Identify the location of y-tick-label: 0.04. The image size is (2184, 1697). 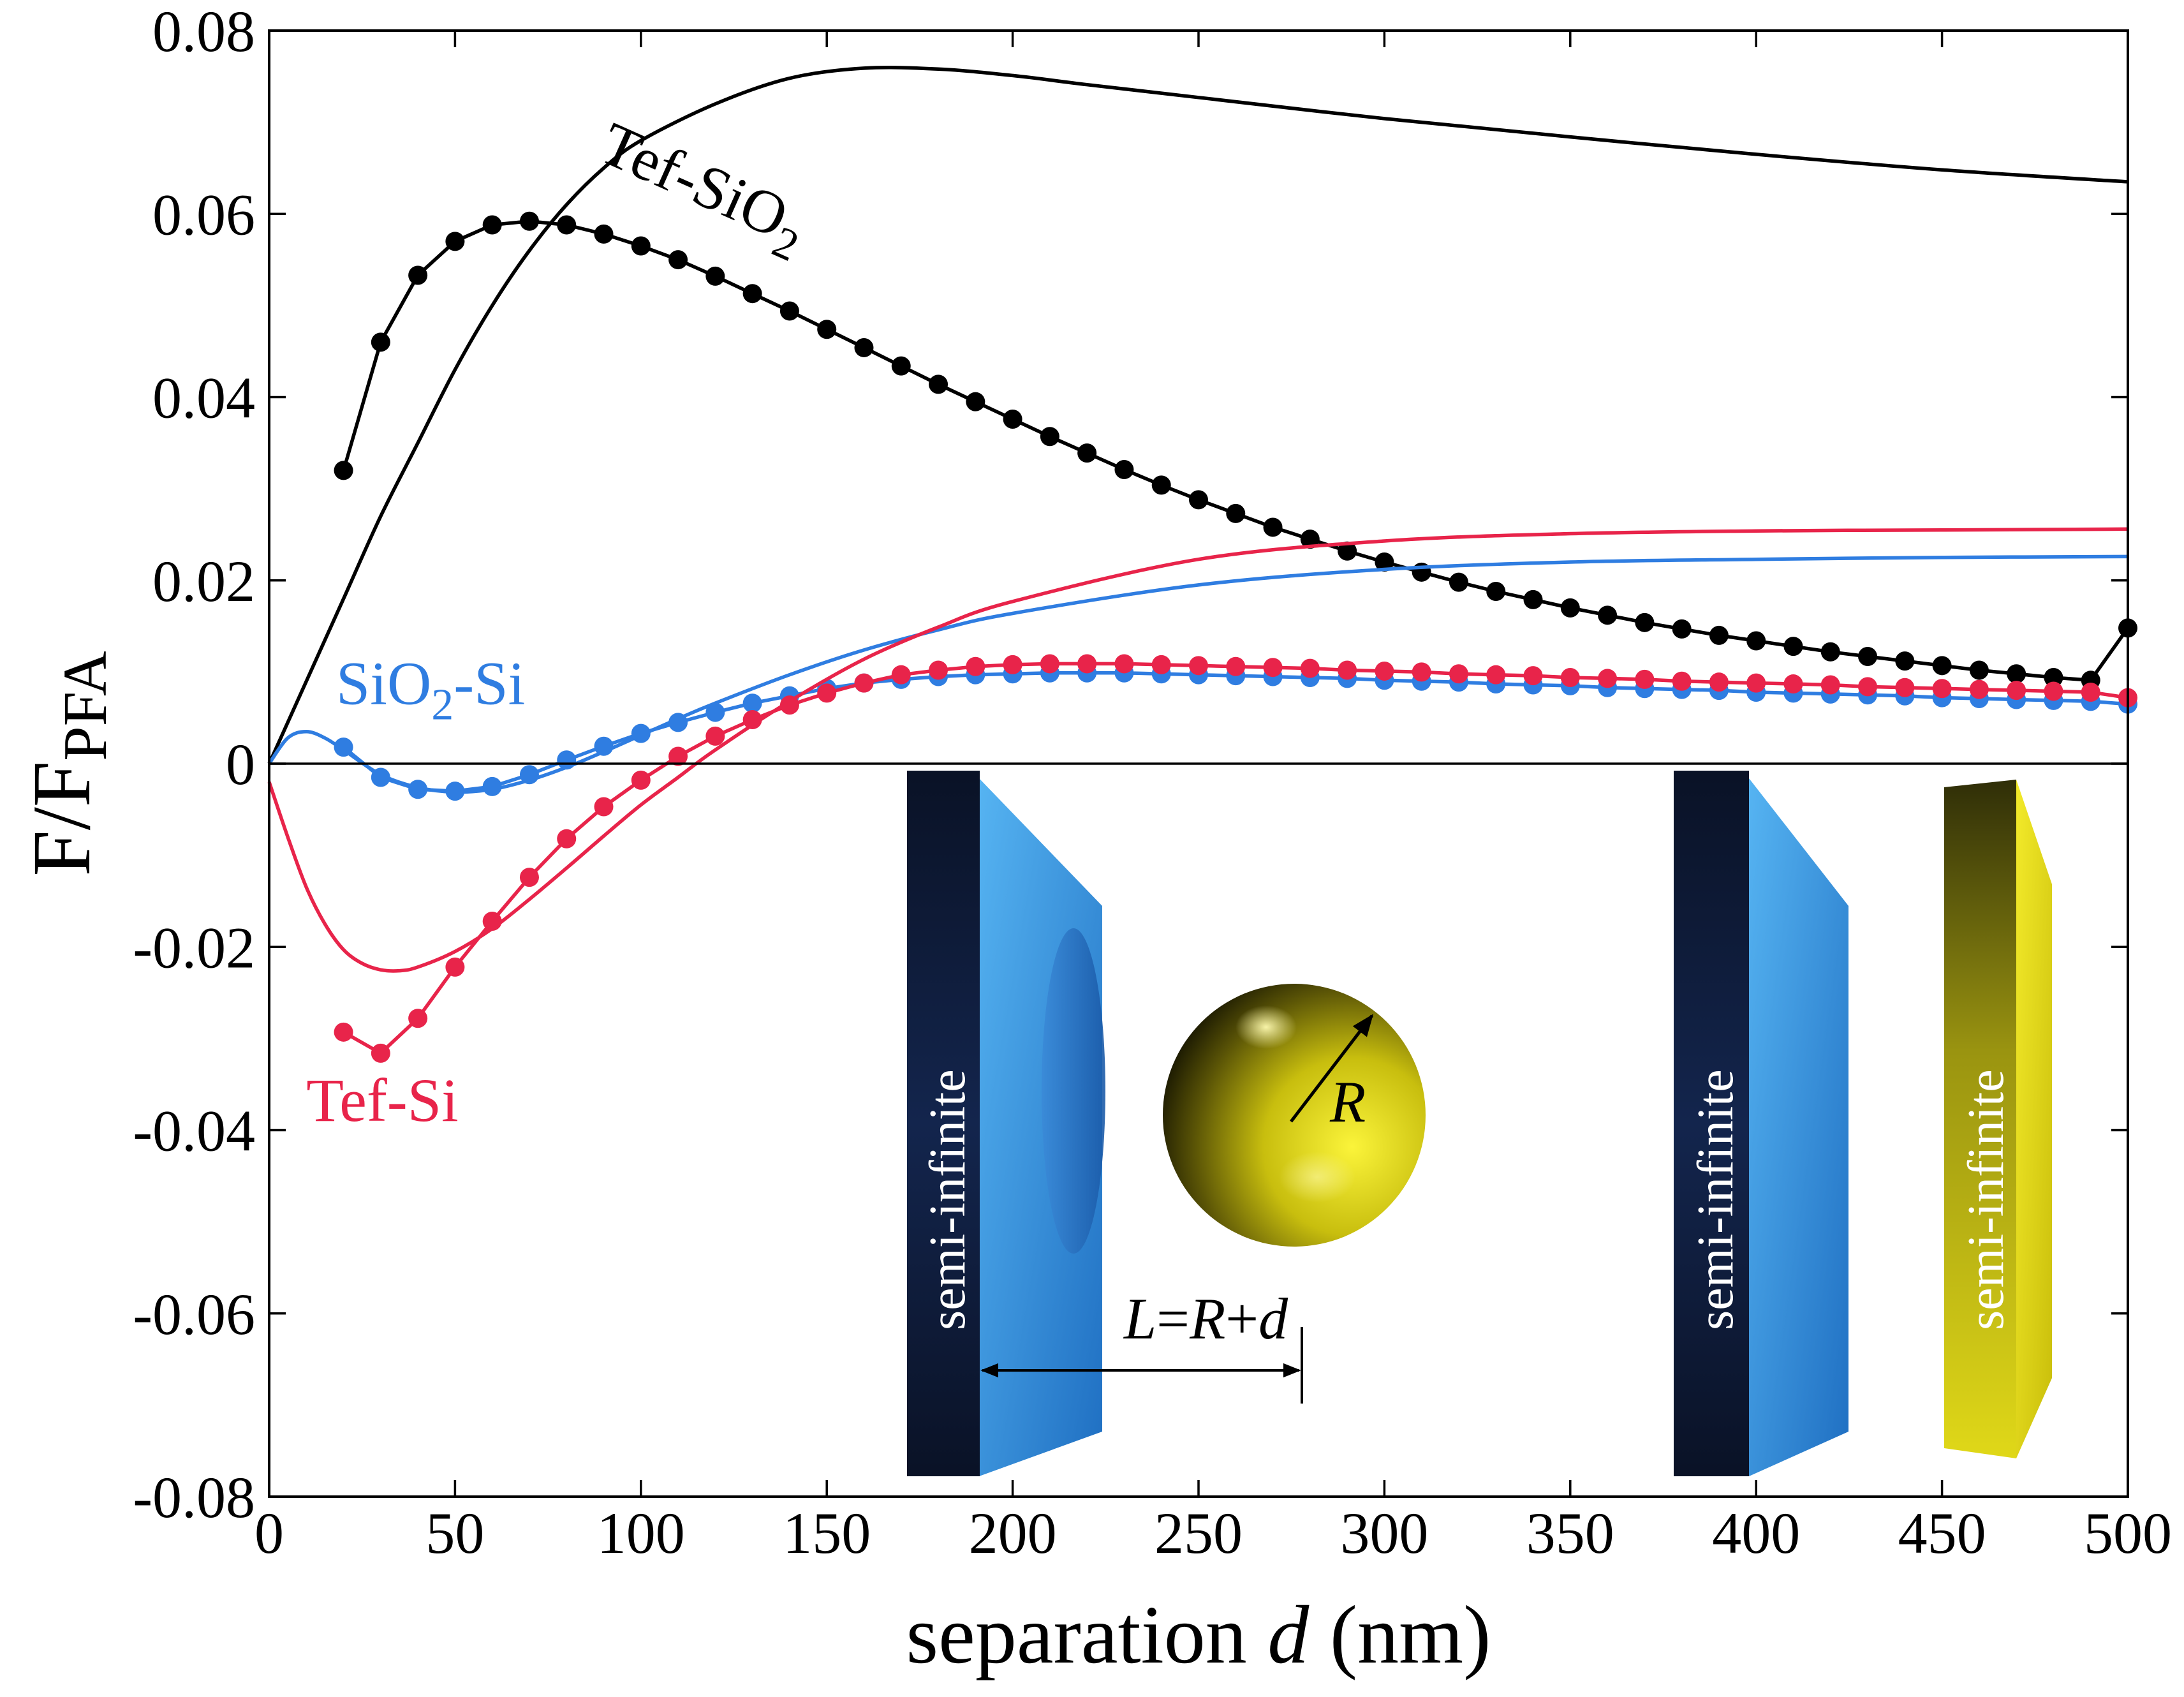
(203, 398).